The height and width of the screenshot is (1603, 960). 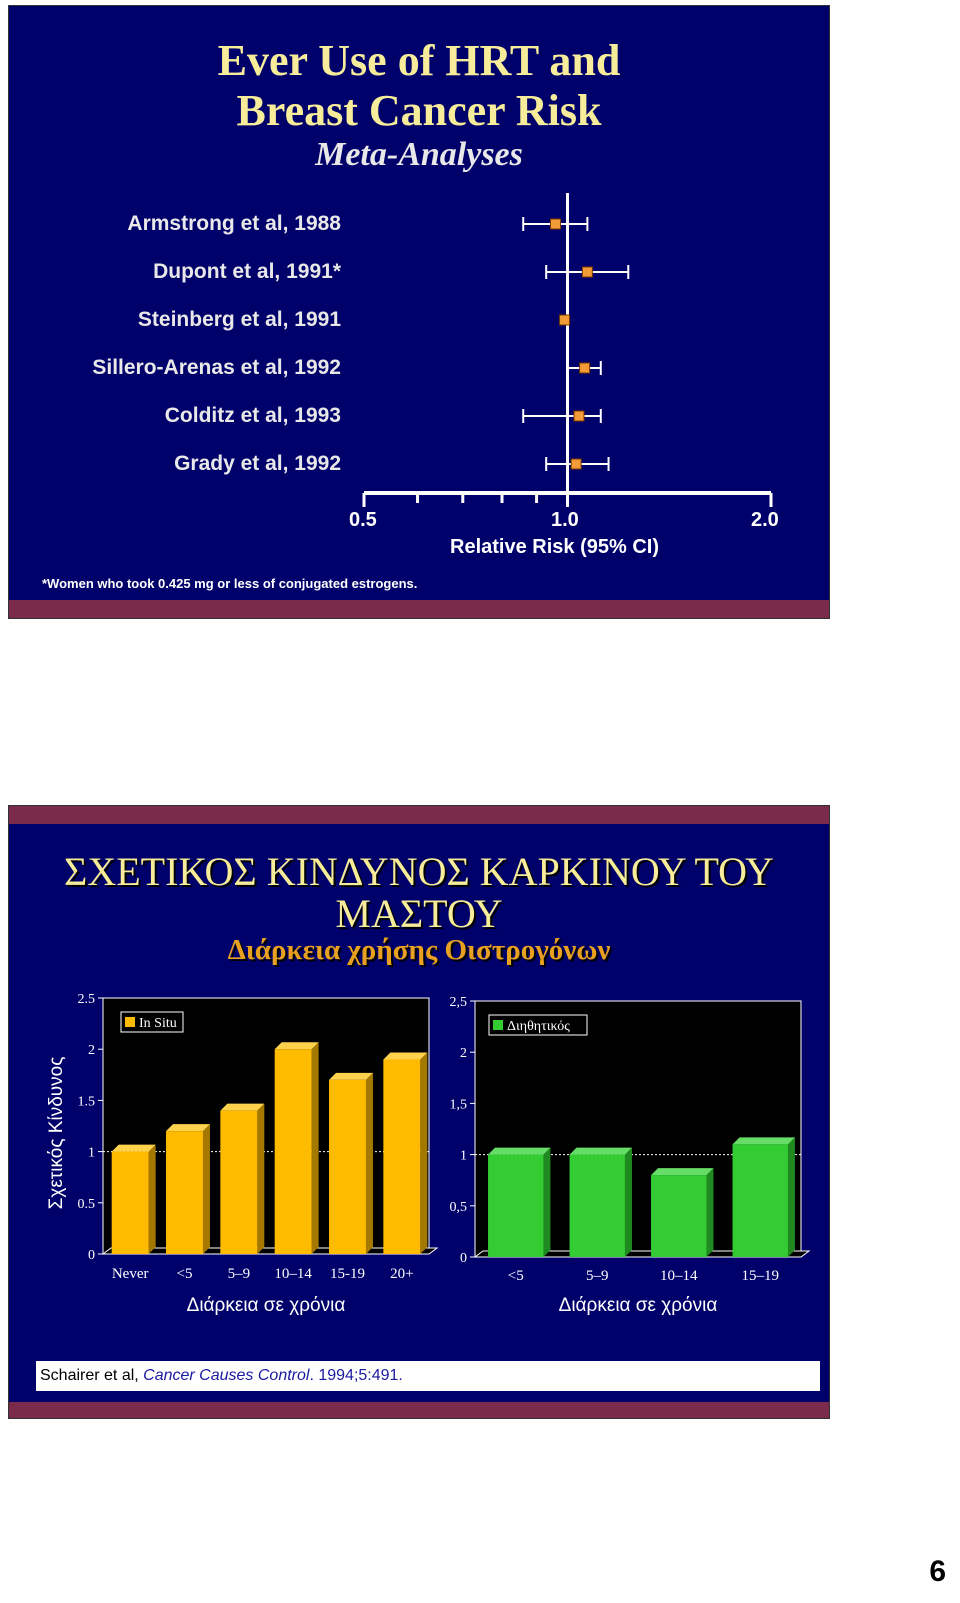 What do you see at coordinates (761, 1276) in the screenshot?
I see `x-tick-label: 15–19` at bounding box center [761, 1276].